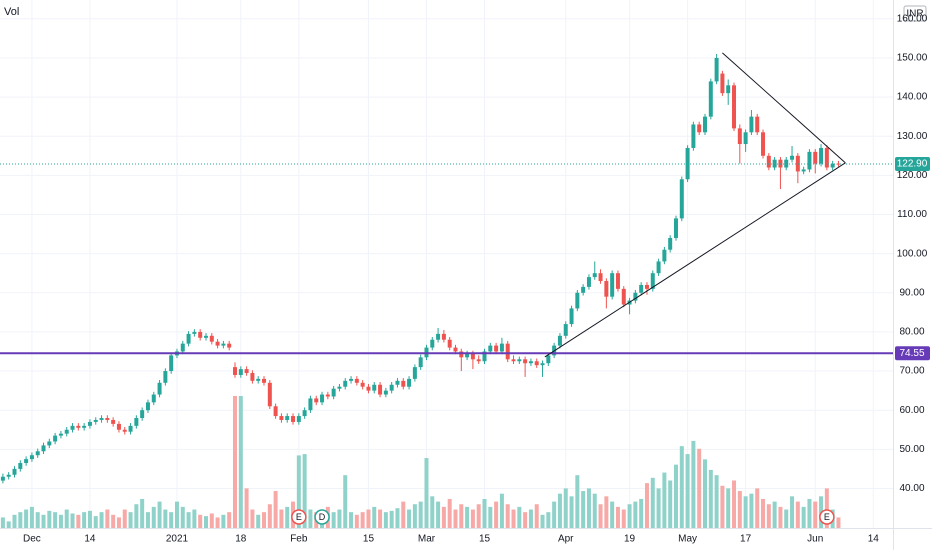  What do you see at coordinates (911, 332) in the screenshot?
I see `y-tick-label: 80.00` at bounding box center [911, 332].